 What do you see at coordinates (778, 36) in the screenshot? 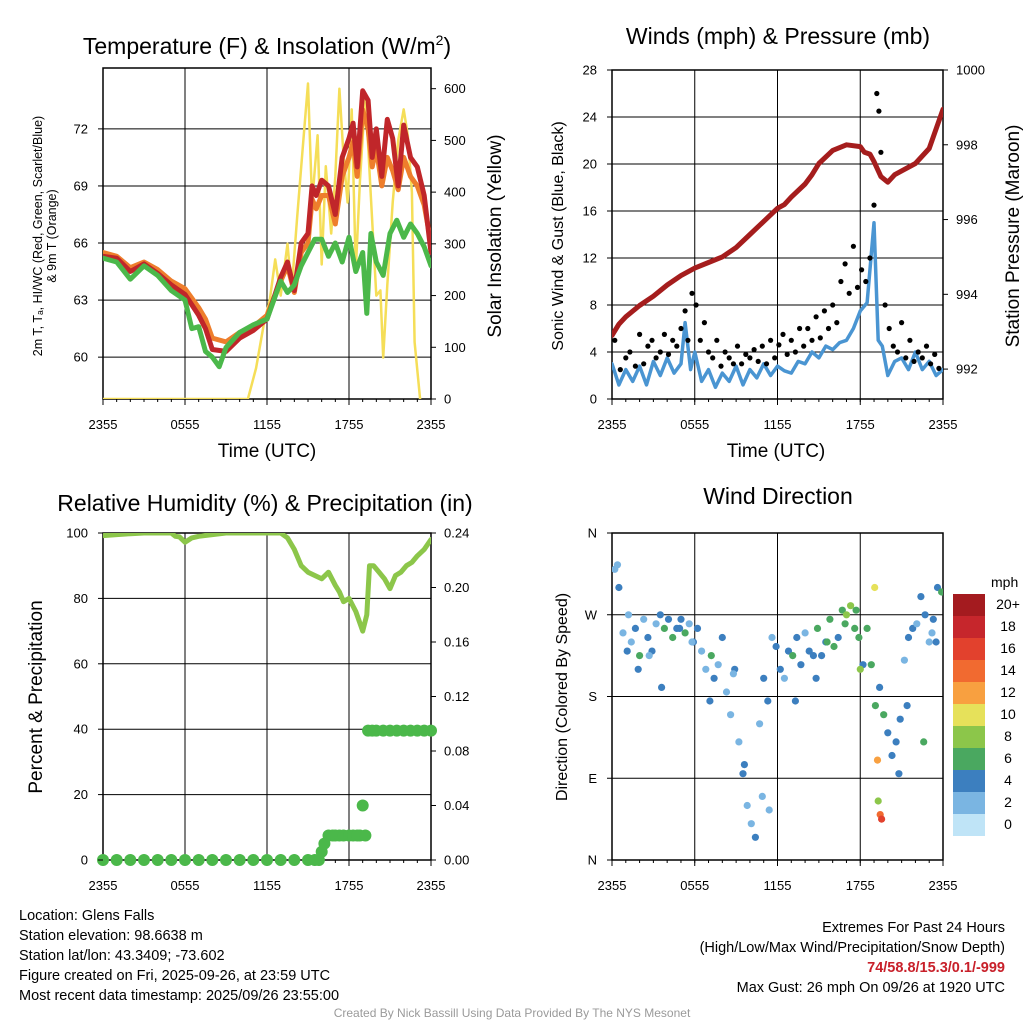
I see `wind-title: Winds (mph) & Pressure (mb)` at bounding box center [778, 36].